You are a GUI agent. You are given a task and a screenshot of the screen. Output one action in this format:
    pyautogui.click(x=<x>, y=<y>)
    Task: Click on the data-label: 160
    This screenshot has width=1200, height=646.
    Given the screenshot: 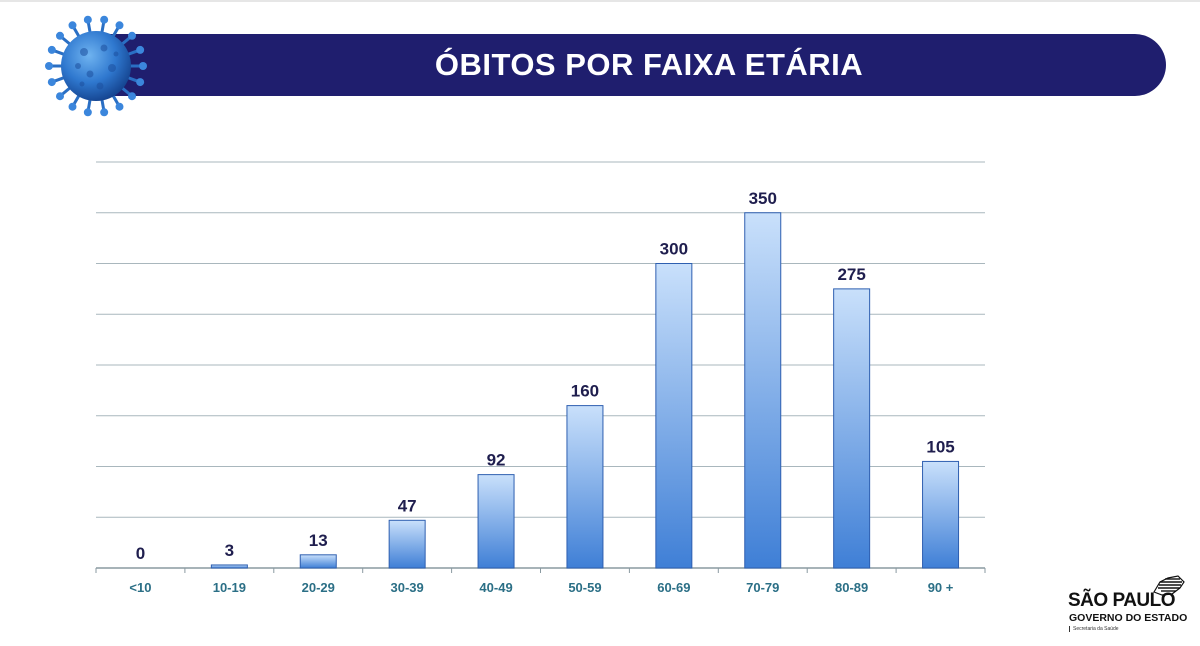 What is the action you would take?
    pyautogui.click(x=585, y=391)
    